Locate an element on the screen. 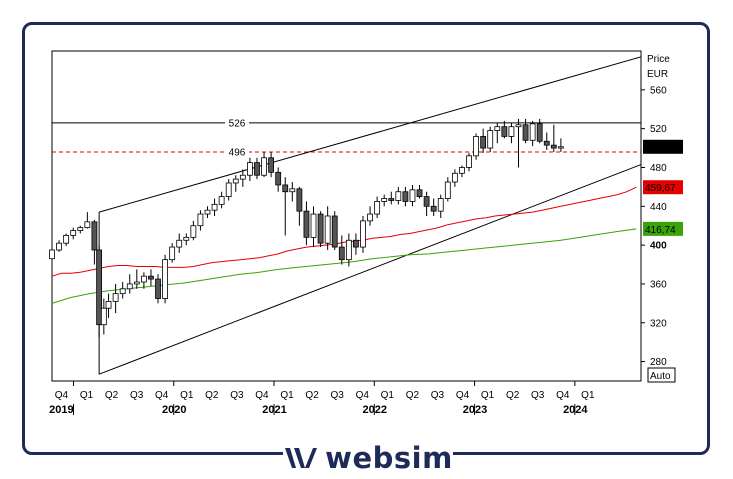 The height and width of the screenshot is (479, 733). value-tag-501-31: 501,31 is located at coordinates (660, 148).